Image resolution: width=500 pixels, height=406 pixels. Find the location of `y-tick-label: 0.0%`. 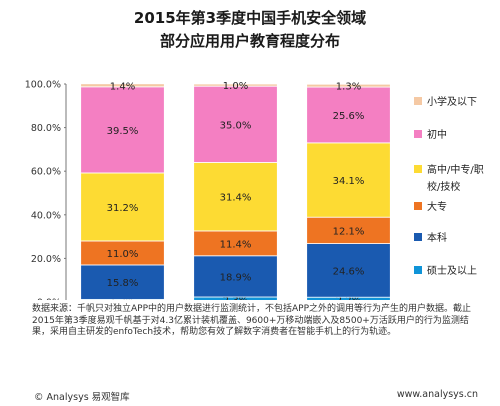

y-tick-label: 0.0% is located at coordinates (49, 299).